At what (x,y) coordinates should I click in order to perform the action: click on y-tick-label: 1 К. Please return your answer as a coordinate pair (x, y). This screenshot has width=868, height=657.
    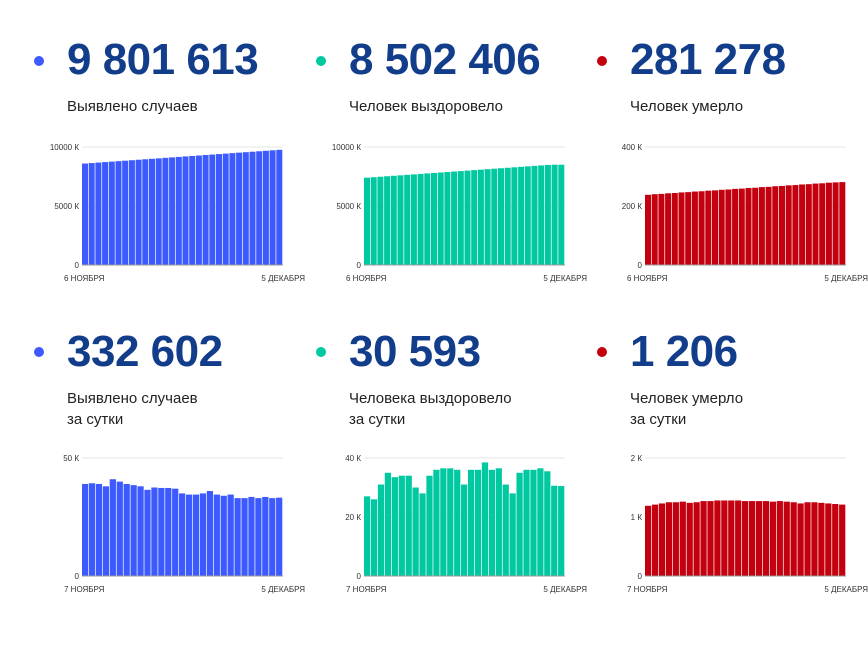
    Looking at the image, I should click on (637, 517).